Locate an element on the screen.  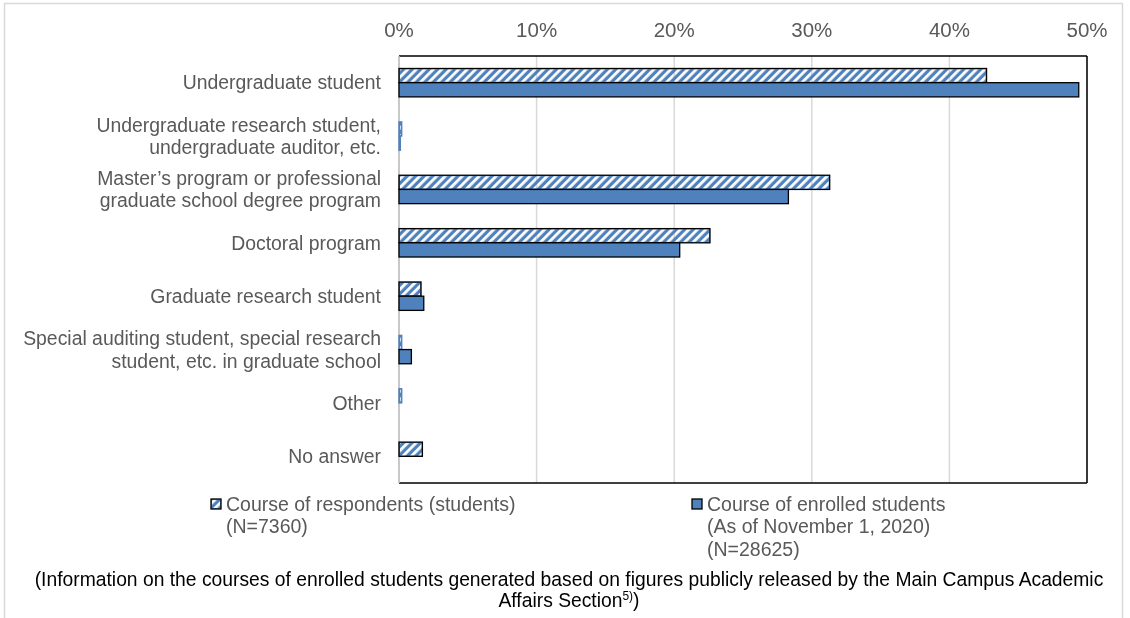
text: (Information on the courses of enrolled students generated based on figures publicly released by the Main Campus Academic Affairs Section$^{5)}$) is located at coordinates (569, 590).